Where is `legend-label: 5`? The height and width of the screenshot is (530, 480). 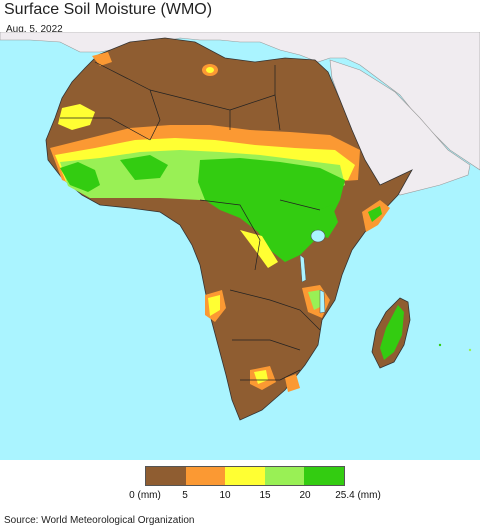 legend-label: 5 is located at coordinates (185, 495).